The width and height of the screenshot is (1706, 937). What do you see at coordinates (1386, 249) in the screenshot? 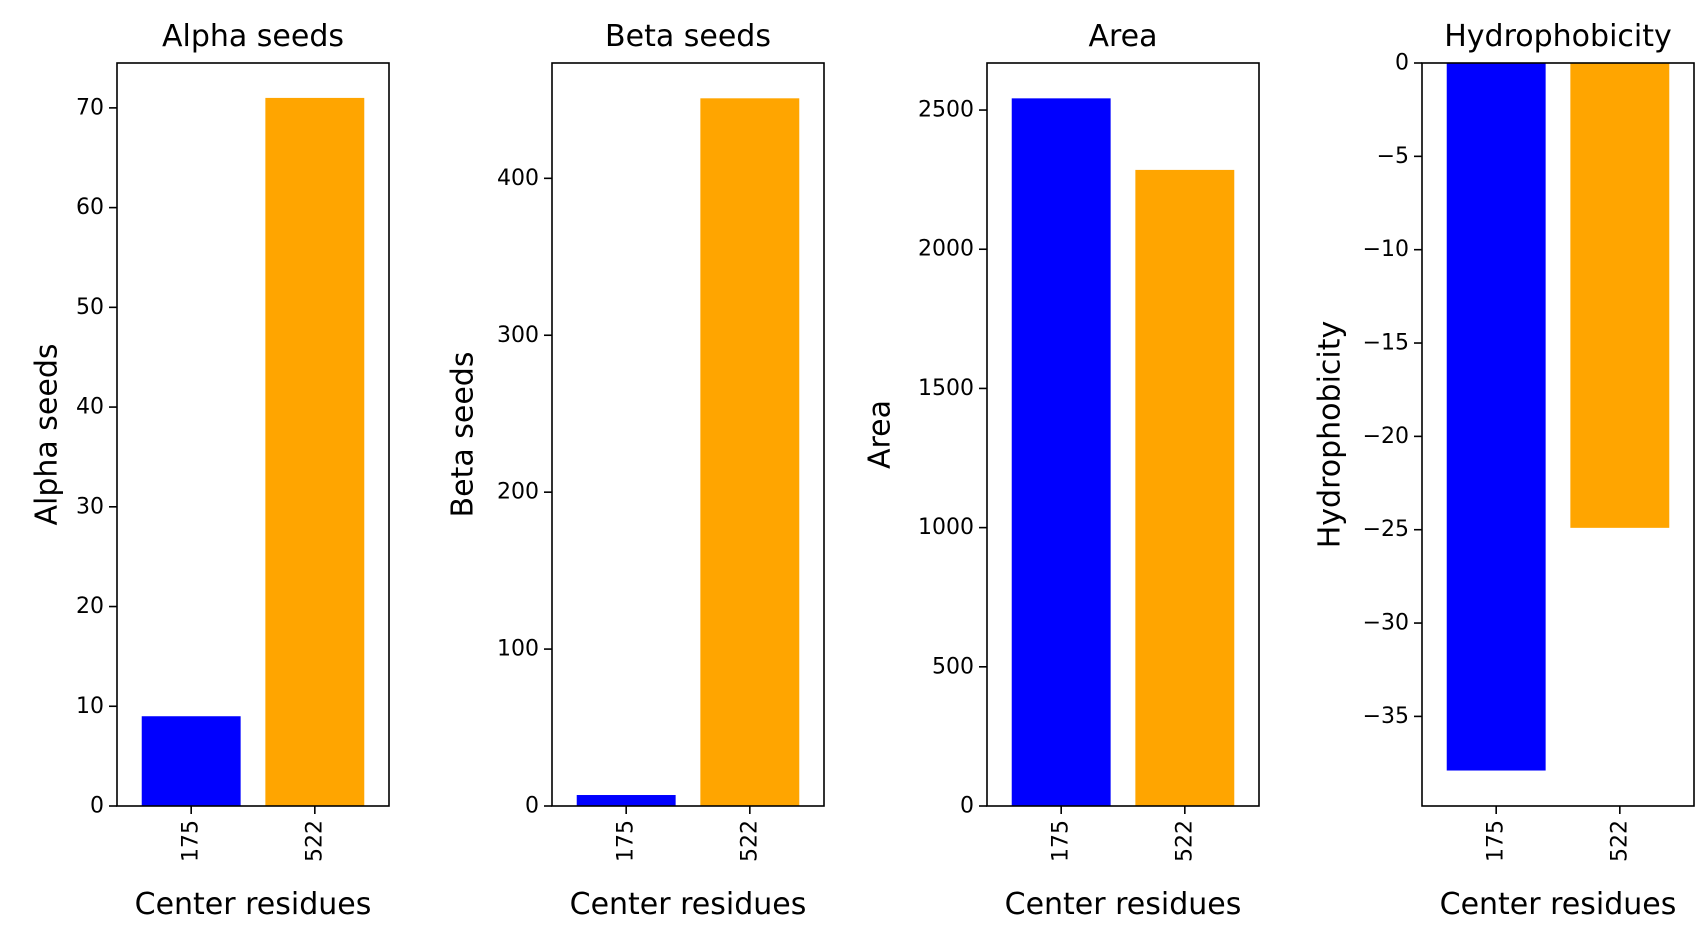
I see `y-tick-label: −10` at bounding box center [1386, 249].